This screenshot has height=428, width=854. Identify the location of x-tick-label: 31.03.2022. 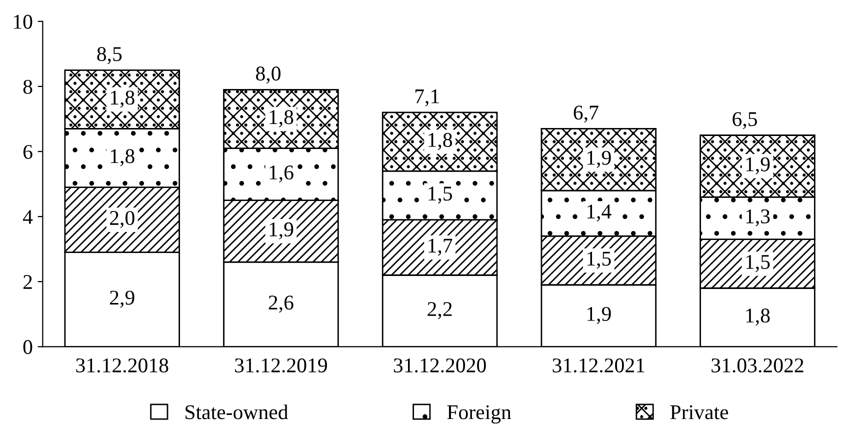
(758, 365).